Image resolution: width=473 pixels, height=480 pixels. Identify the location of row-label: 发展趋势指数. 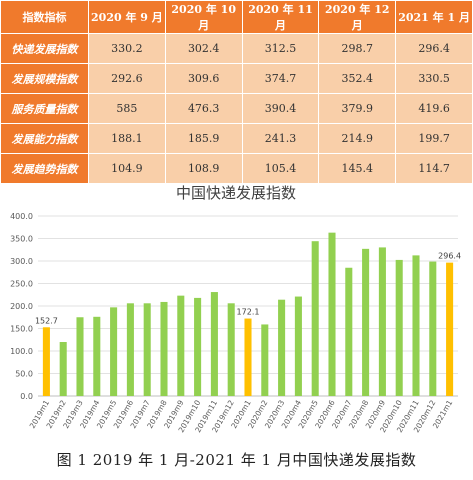
(44, 168).